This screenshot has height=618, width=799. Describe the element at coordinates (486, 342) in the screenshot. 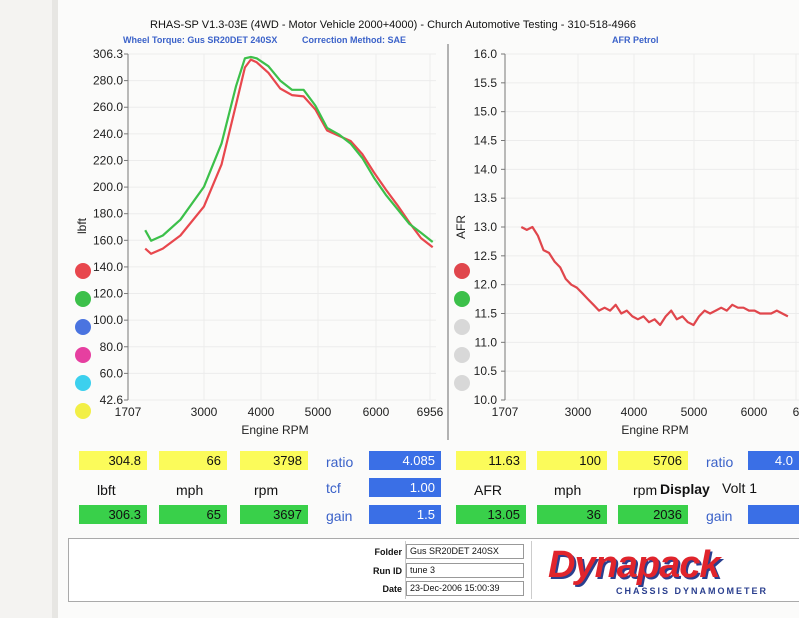

I see `y-tick-label: 11.0` at that location.